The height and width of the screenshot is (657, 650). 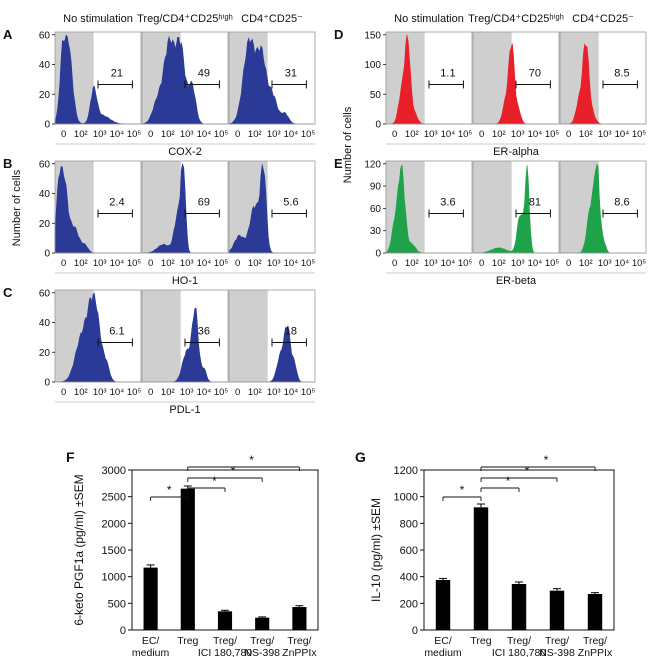 What do you see at coordinates (409, 578) in the screenshot?
I see `y-tick-label: 400` at bounding box center [409, 578].